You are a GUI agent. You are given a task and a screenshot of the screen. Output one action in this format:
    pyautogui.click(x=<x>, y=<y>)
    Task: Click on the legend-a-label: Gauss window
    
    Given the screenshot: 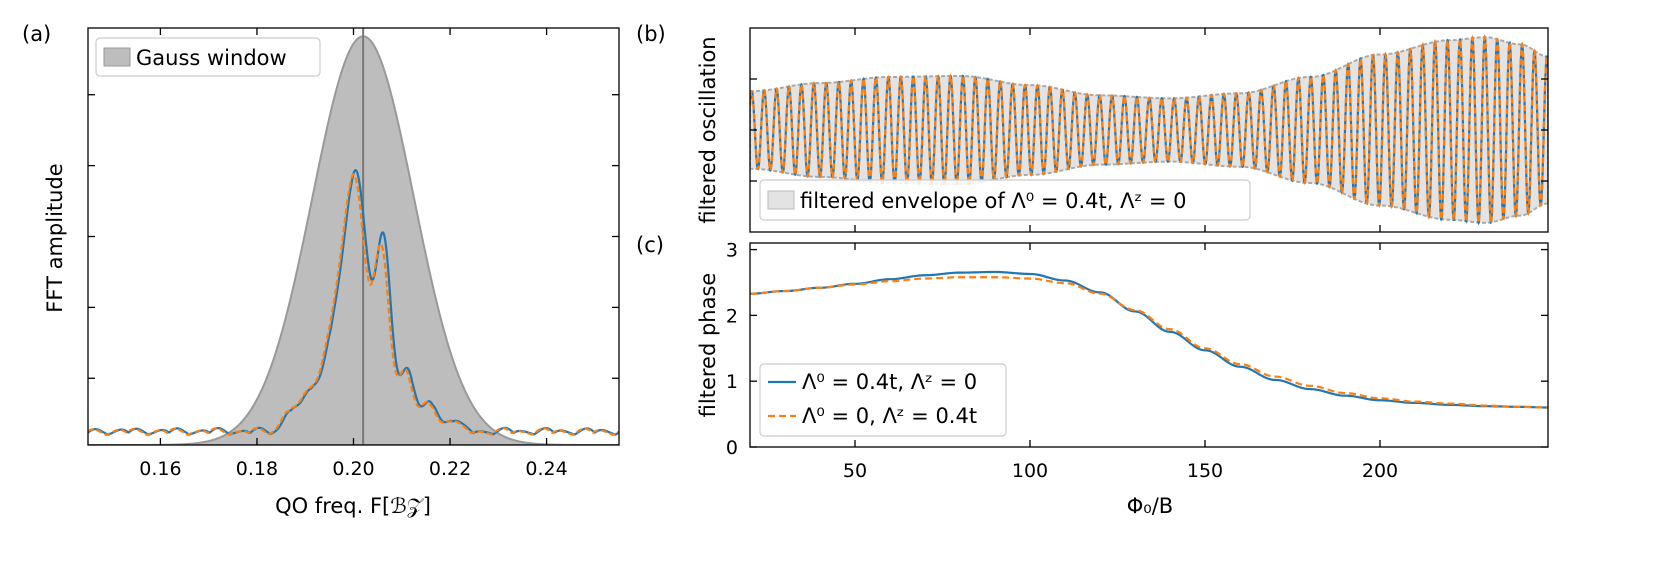 What is the action you would take?
    pyautogui.click(x=211, y=58)
    